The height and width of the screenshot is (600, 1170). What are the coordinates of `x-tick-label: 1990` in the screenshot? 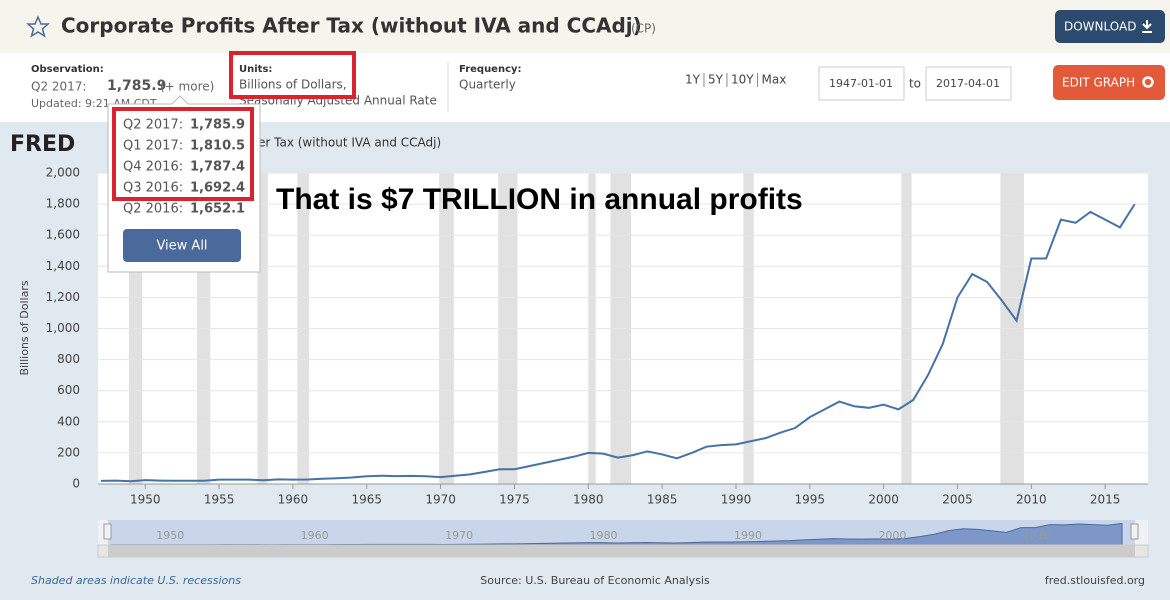 It's located at (736, 500).